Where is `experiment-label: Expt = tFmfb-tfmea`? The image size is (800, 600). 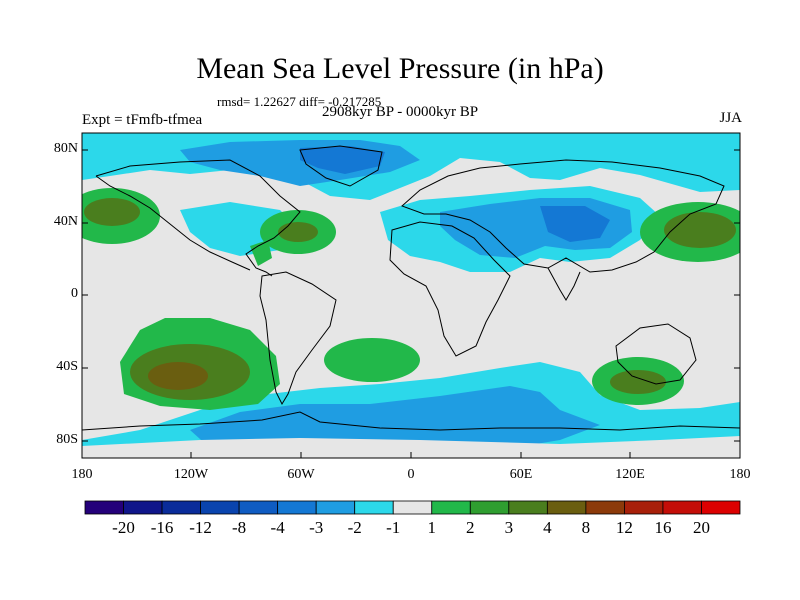 experiment-label: Expt = tFmfb-tfmea is located at coordinates (142, 120).